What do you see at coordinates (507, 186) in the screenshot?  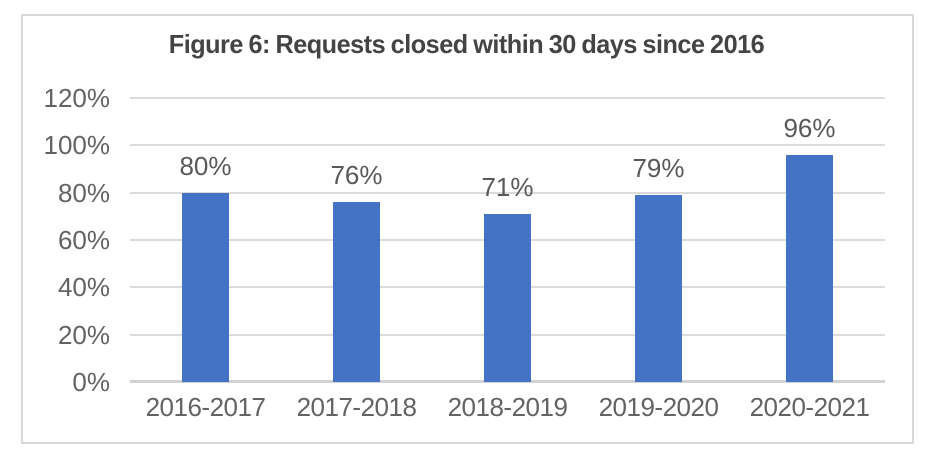 I see `data-label-2018-2019: 71%` at bounding box center [507, 186].